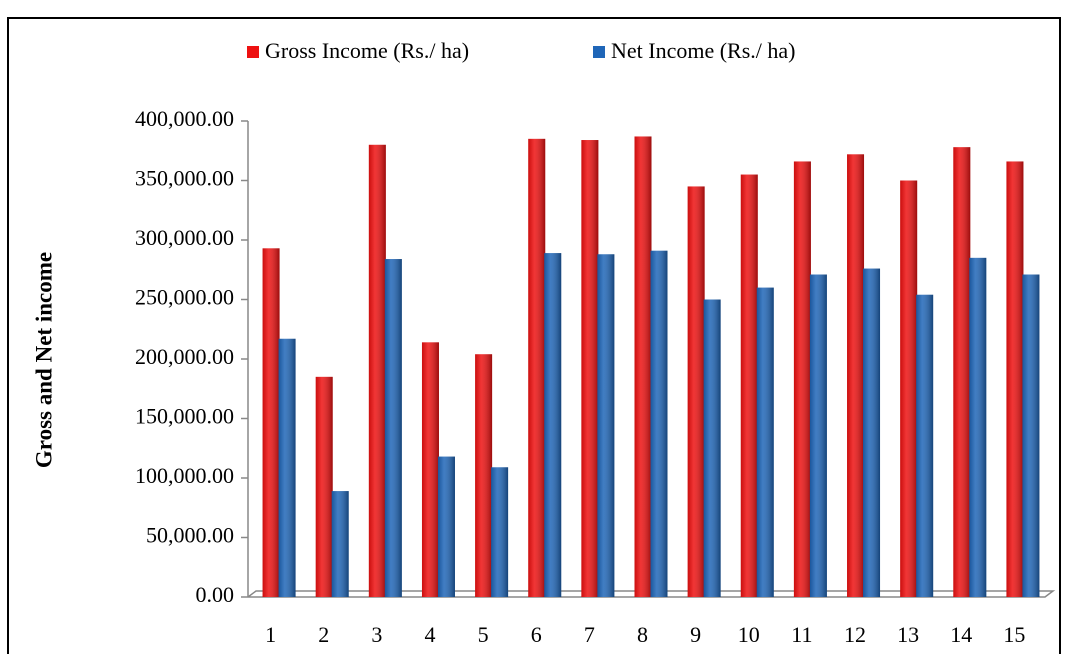 This screenshot has height=654, width=1067. What do you see at coordinates (215, 594) in the screenshot?
I see `y-tick-label: 0.00` at bounding box center [215, 594].